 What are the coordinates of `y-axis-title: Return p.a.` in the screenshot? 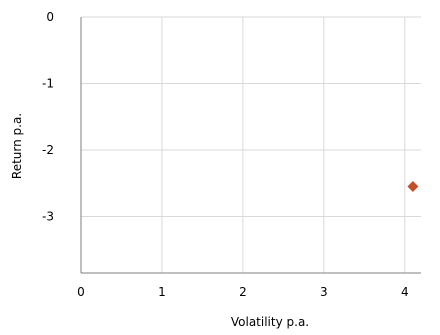 It's located at (17, 146).